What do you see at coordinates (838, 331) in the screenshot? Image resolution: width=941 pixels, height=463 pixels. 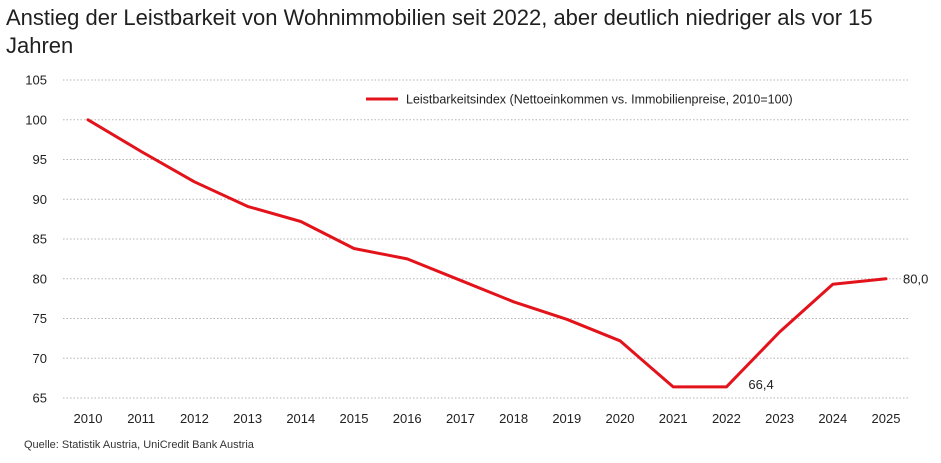 I see `data-labels: 66,4 80,0` at bounding box center [838, 331].